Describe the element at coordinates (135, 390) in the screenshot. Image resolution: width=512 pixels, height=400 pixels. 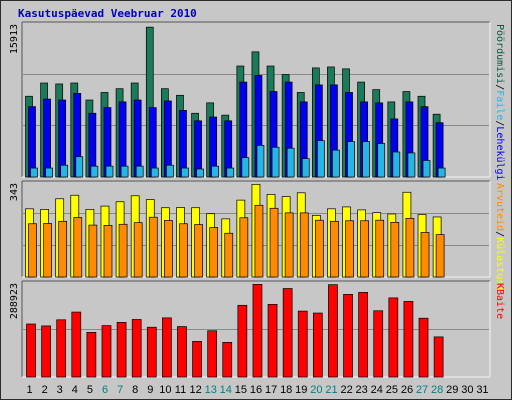
I see `x-tick-label: 8` at that location.